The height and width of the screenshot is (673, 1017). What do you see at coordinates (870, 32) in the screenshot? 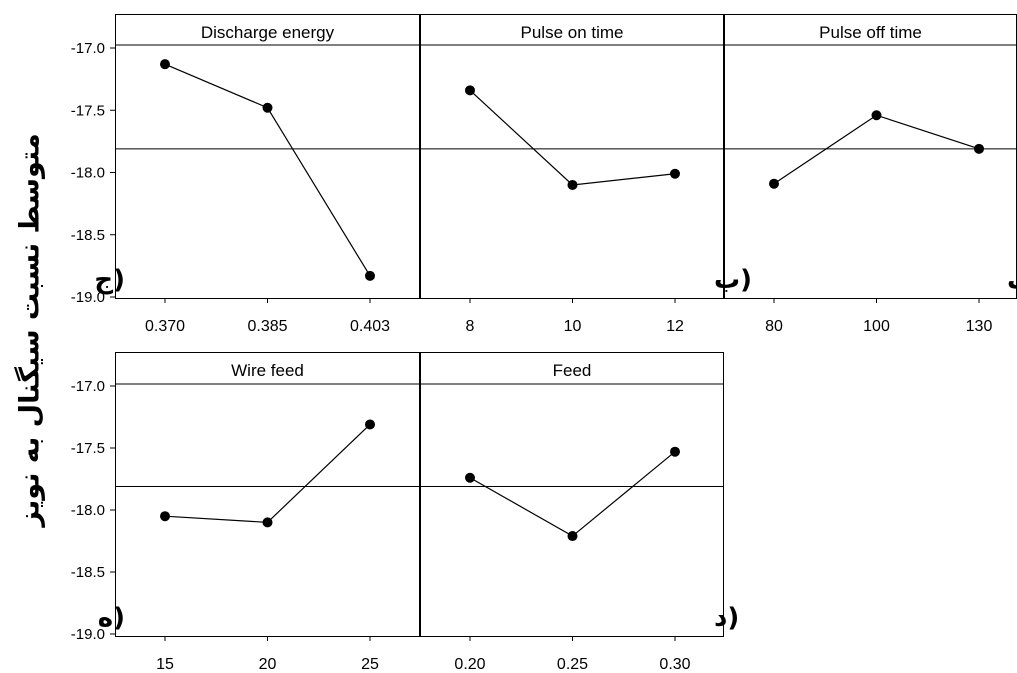
I see `panel-title: Pulse off time` at bounding box center [870, 32].